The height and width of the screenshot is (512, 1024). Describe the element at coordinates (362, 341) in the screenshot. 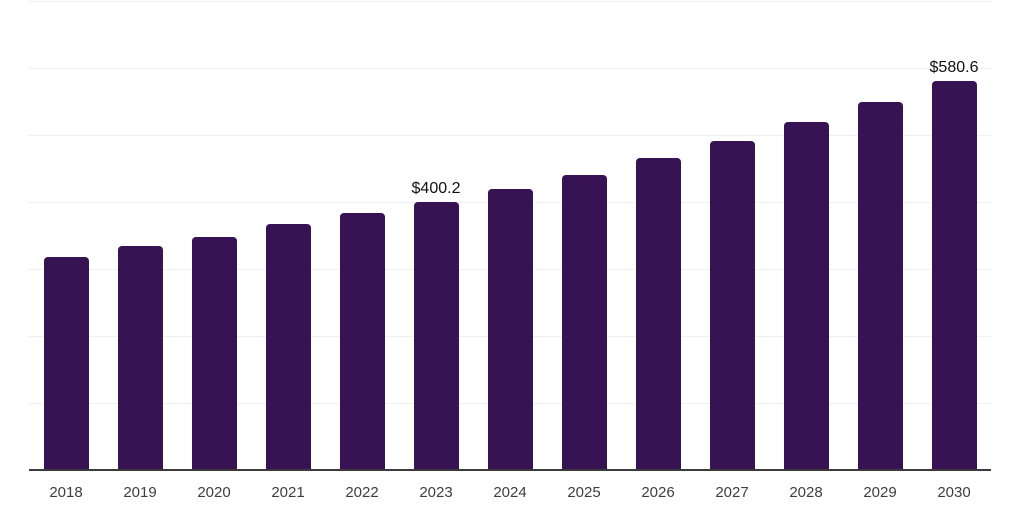

I see `bar-2022` at that location.